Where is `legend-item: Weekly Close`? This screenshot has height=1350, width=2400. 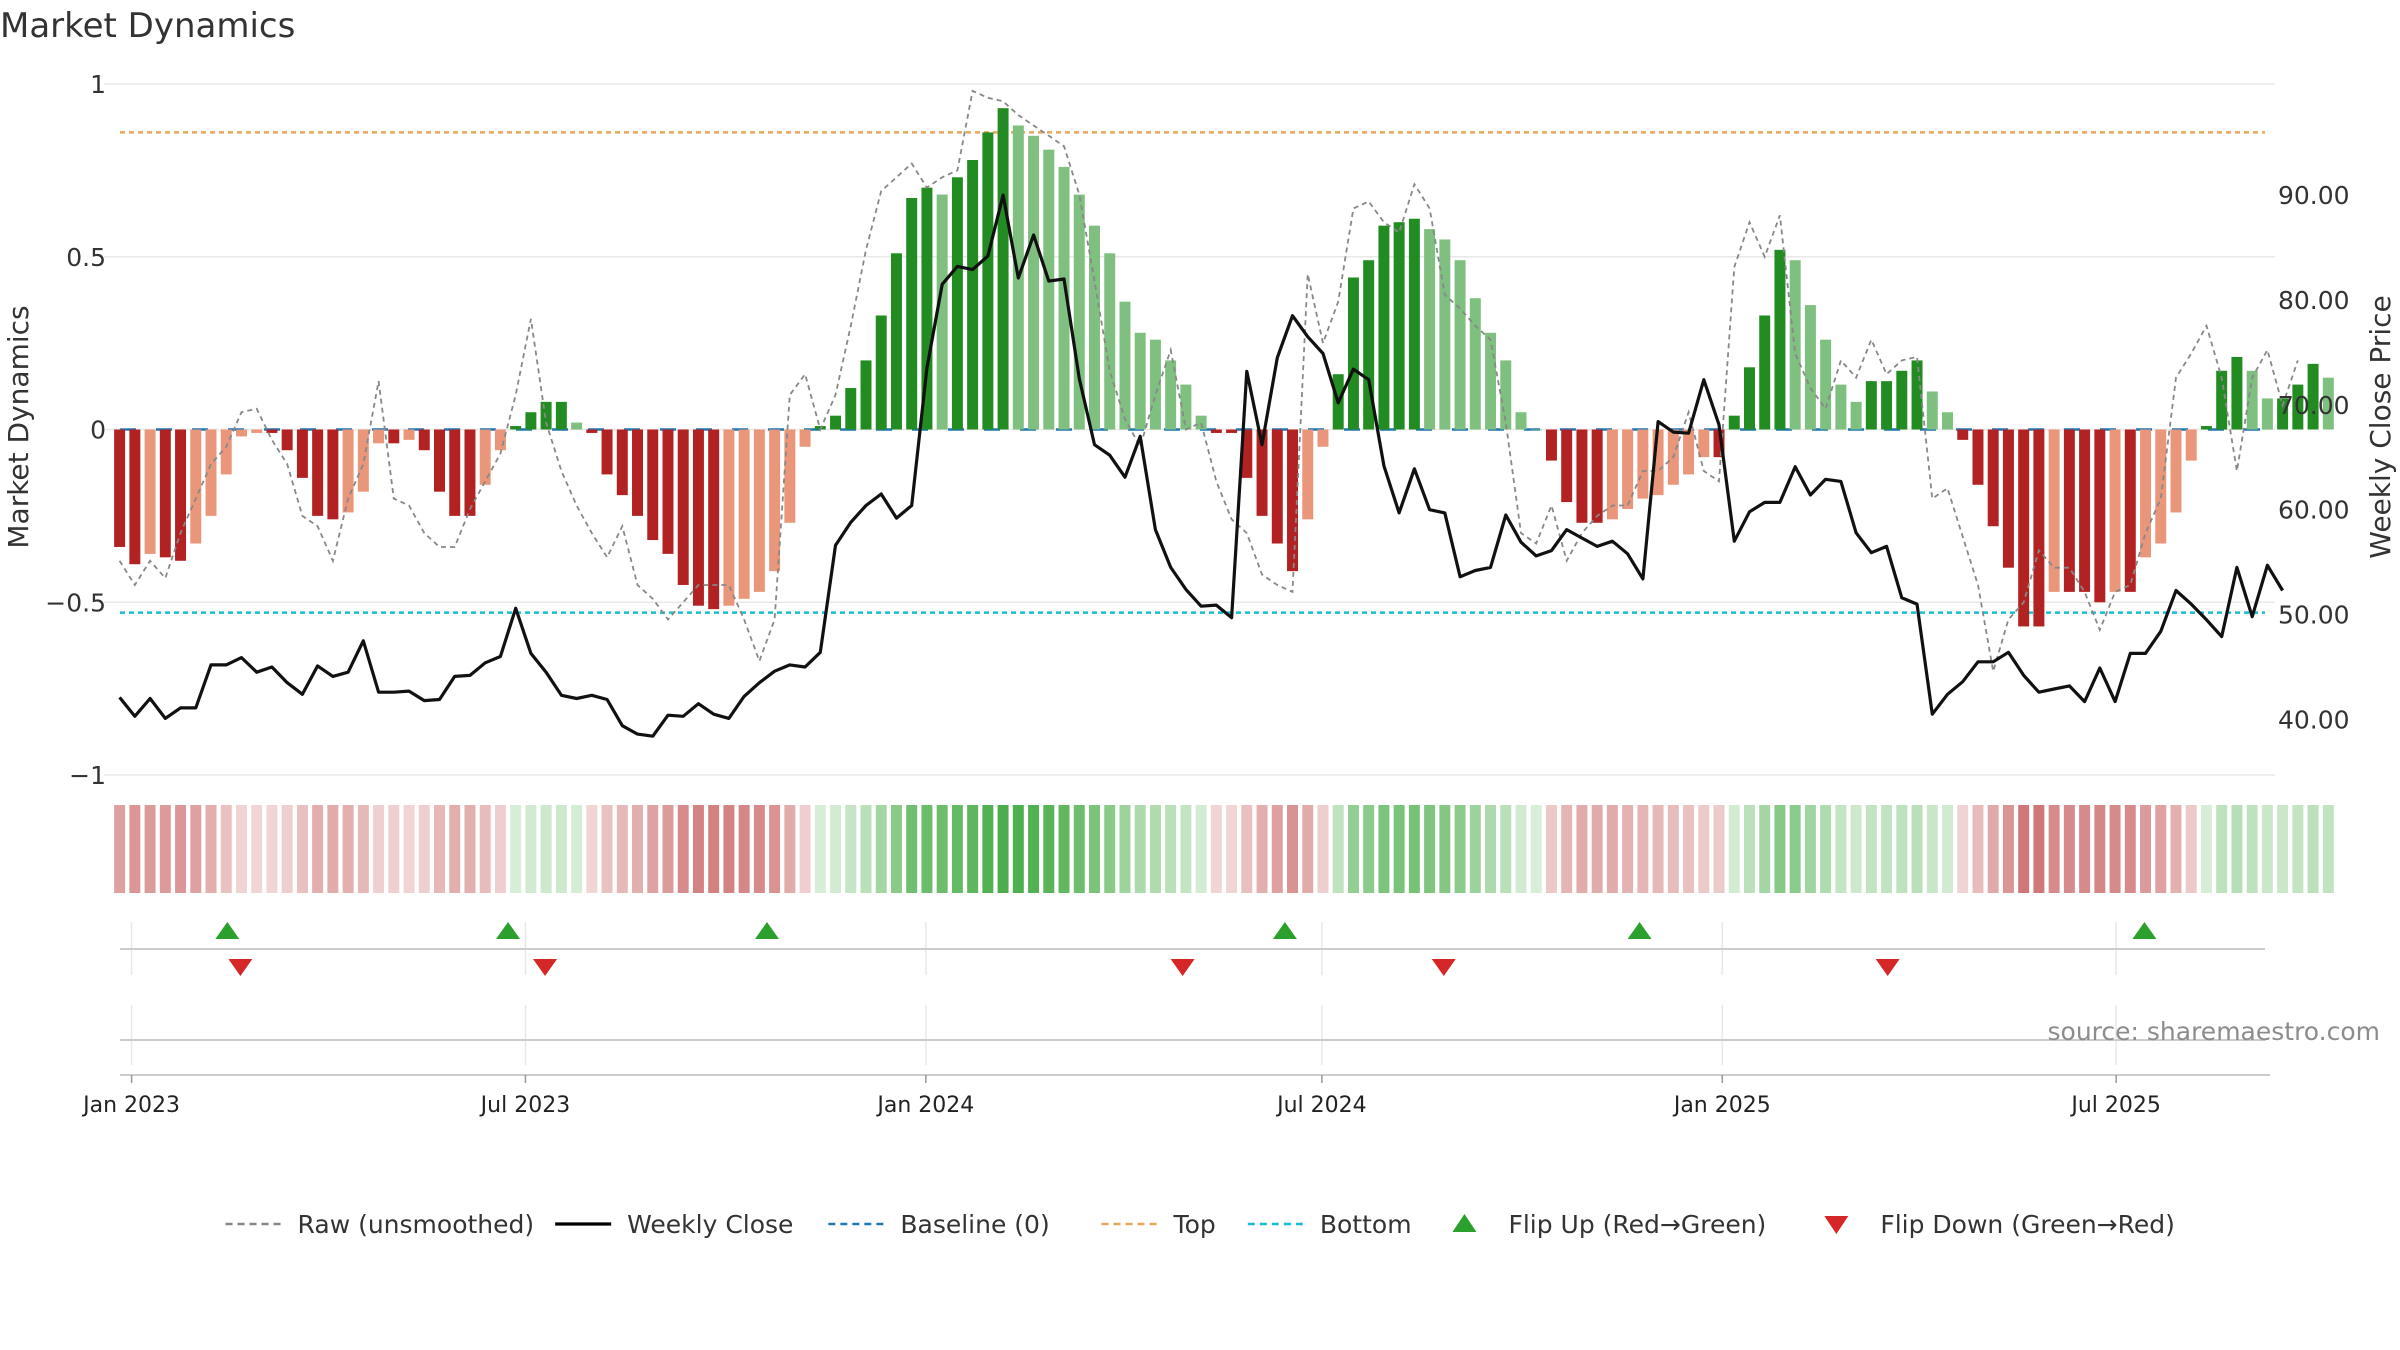
legend-item: Weekly Close is located at coordinates (674, 1224).